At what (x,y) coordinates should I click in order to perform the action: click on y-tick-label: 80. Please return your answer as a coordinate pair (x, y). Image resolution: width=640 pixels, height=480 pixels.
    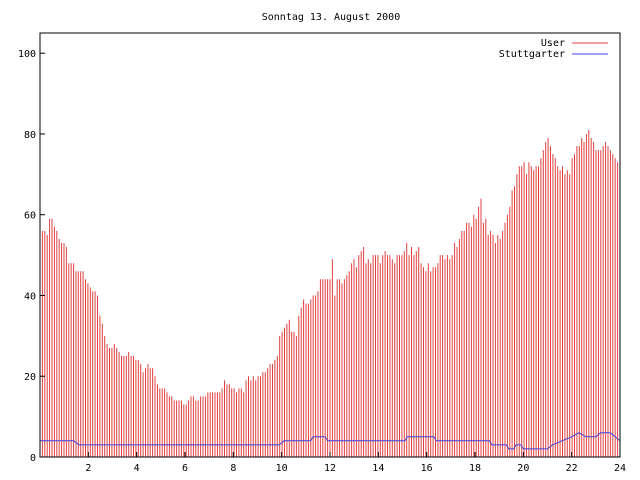
    Looking at the image, I should click on (30, 135).